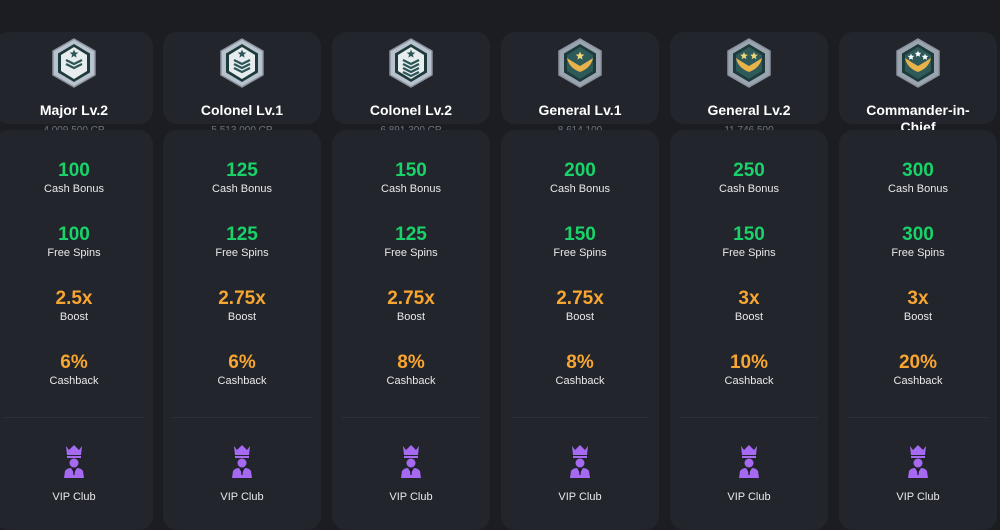  What do you see at coordinates (749, 110) in the screenshot?
I see `rank-name: General Lv.2` at bounding box center [749, 110].